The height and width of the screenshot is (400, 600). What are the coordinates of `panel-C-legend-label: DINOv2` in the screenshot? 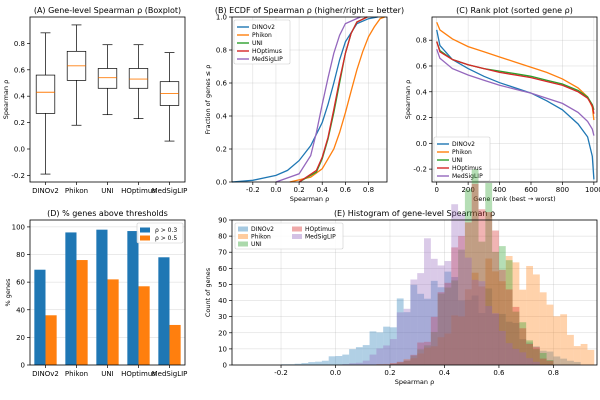 It's located at (463, 144).